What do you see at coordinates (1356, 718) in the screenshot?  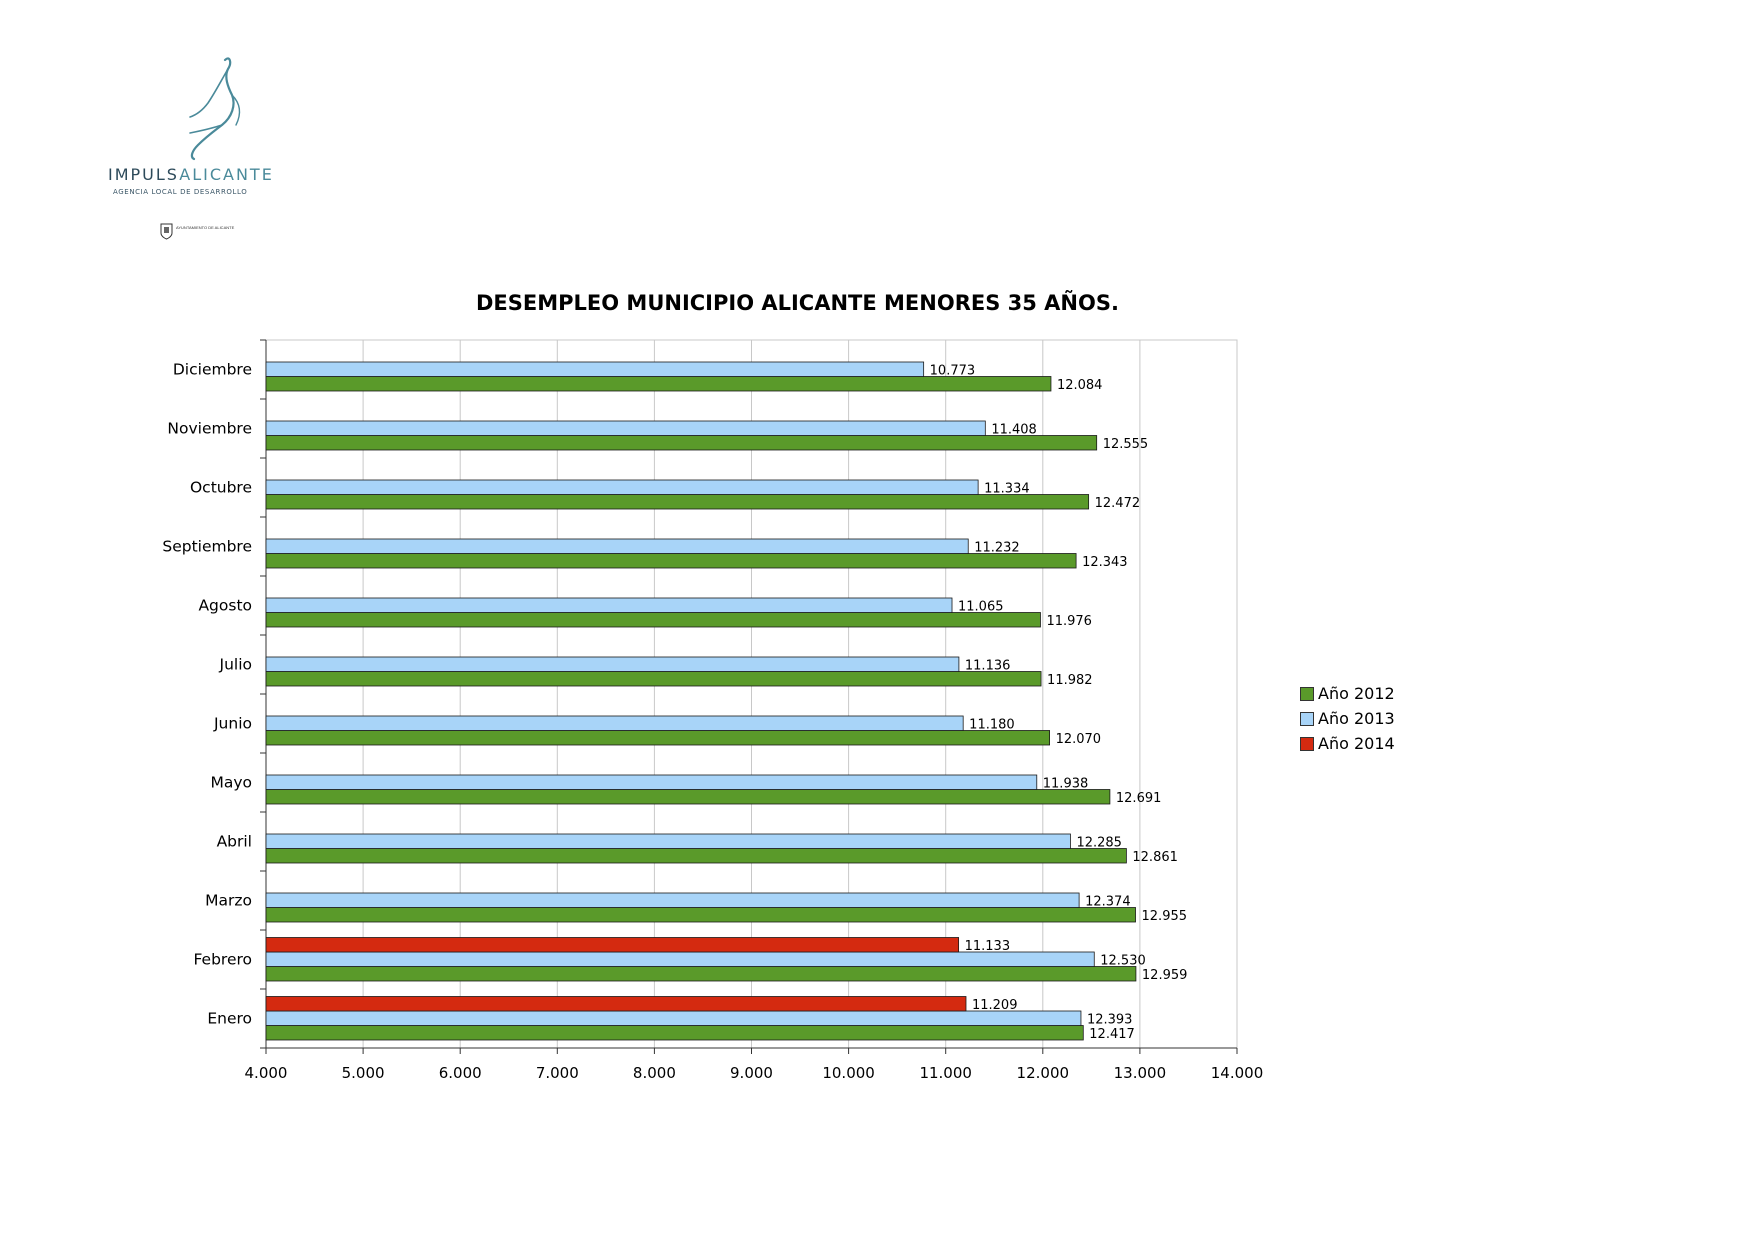 I see `legend-label-2013: Año 2013` at bounding box center [1356, 718].